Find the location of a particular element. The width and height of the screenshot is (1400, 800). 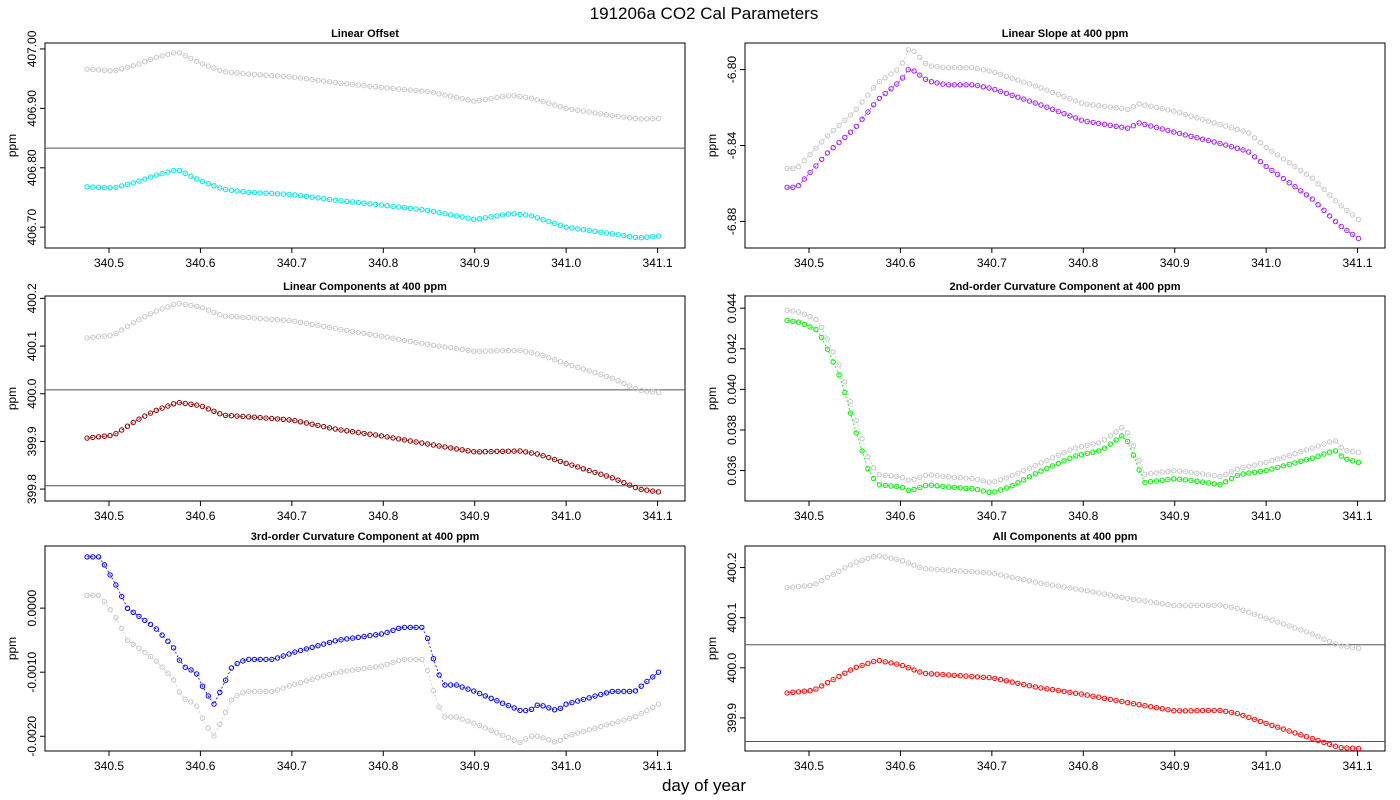

y-tick-label: 400.2 is located at coordinates (32, 298).